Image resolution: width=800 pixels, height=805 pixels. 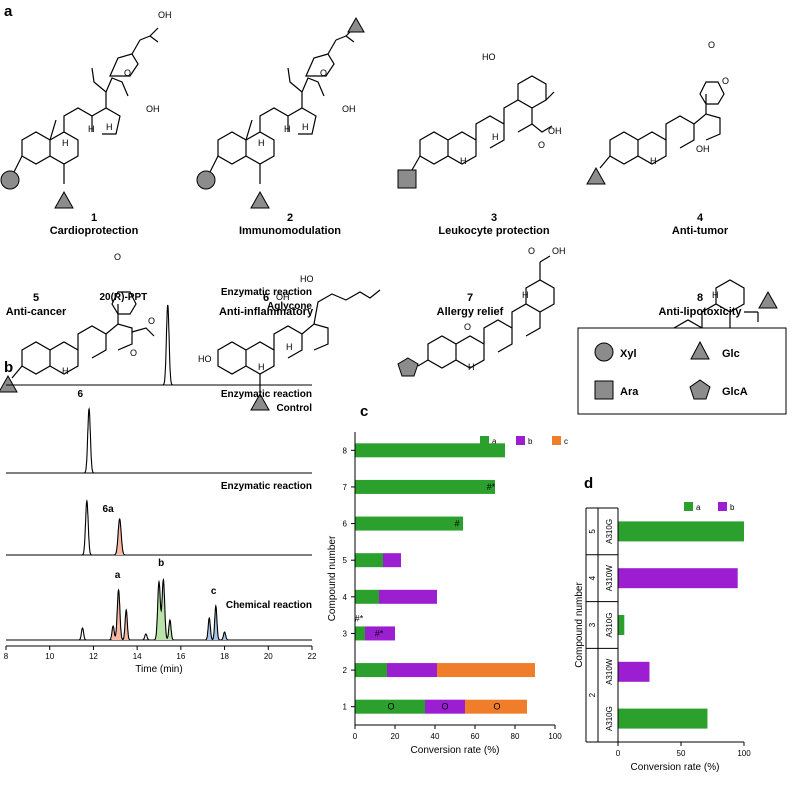 I want to click on o-label-4b: O, so click(x=725, y=81).